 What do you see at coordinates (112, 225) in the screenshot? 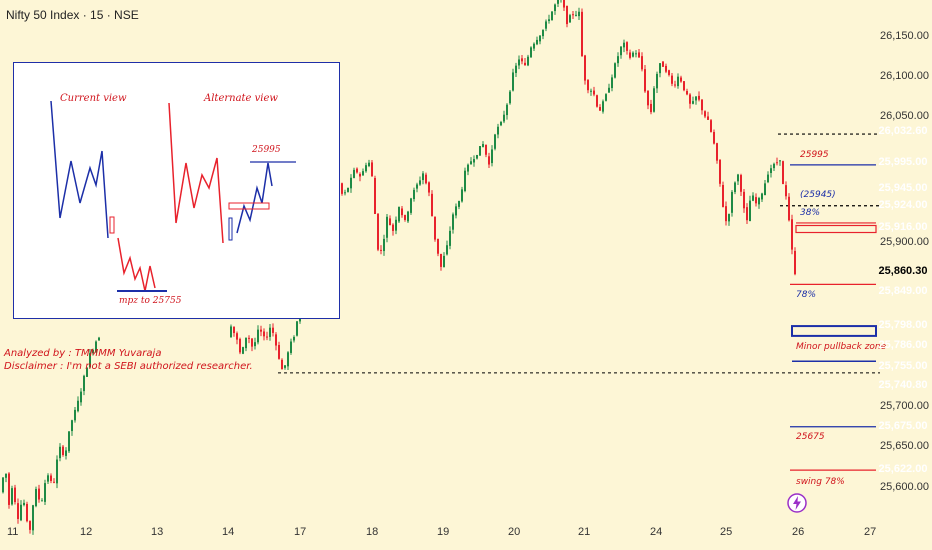
I see `current-view-box` at bounding box center [112, 225].